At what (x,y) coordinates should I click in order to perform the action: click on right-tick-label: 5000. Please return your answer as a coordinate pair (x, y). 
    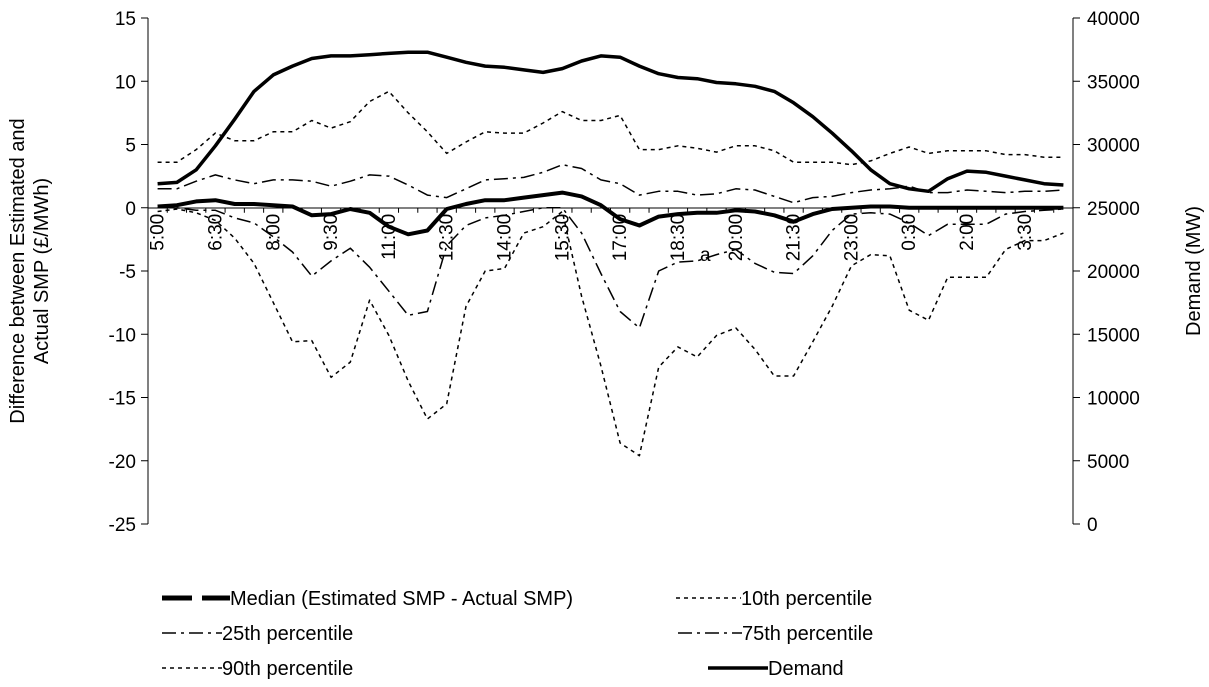
    Looking at the image, I should click on (1108, 462).